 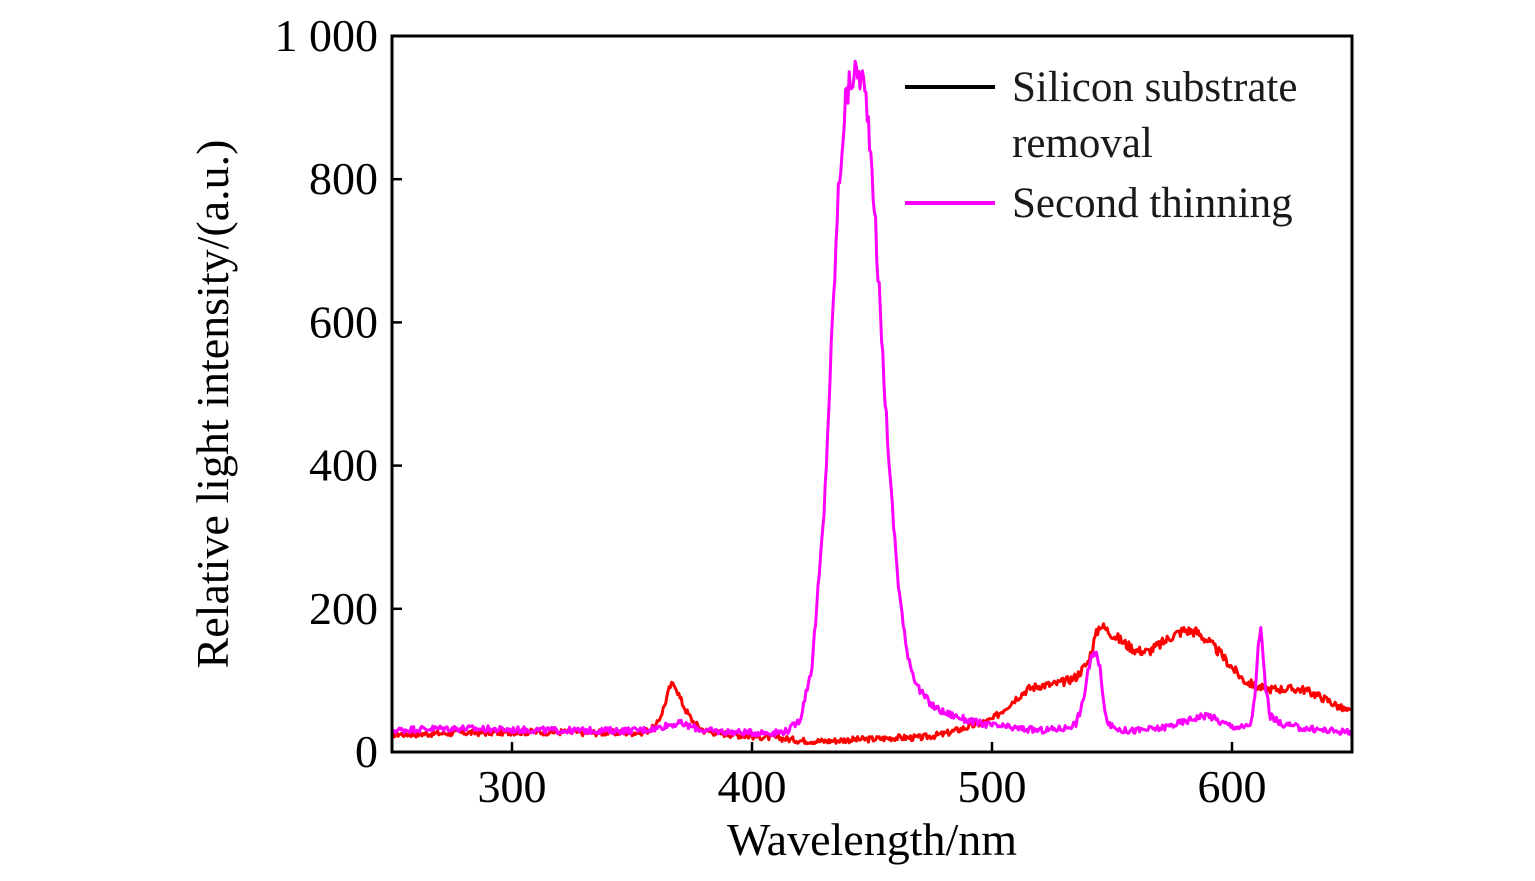 I want to click on y-tick-label: 0, so click(x=366, y=751).